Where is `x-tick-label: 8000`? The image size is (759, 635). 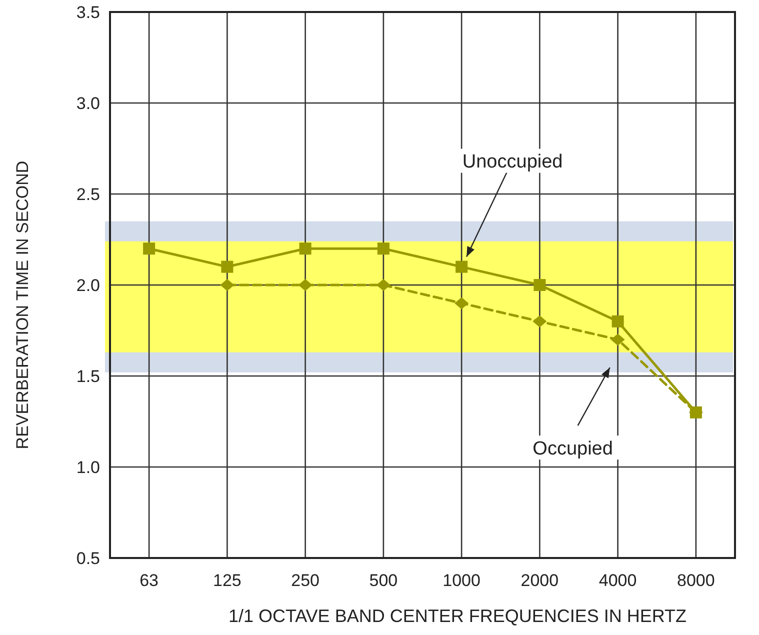
x-tick-label: 8000 is located at coordinates (696, 580).